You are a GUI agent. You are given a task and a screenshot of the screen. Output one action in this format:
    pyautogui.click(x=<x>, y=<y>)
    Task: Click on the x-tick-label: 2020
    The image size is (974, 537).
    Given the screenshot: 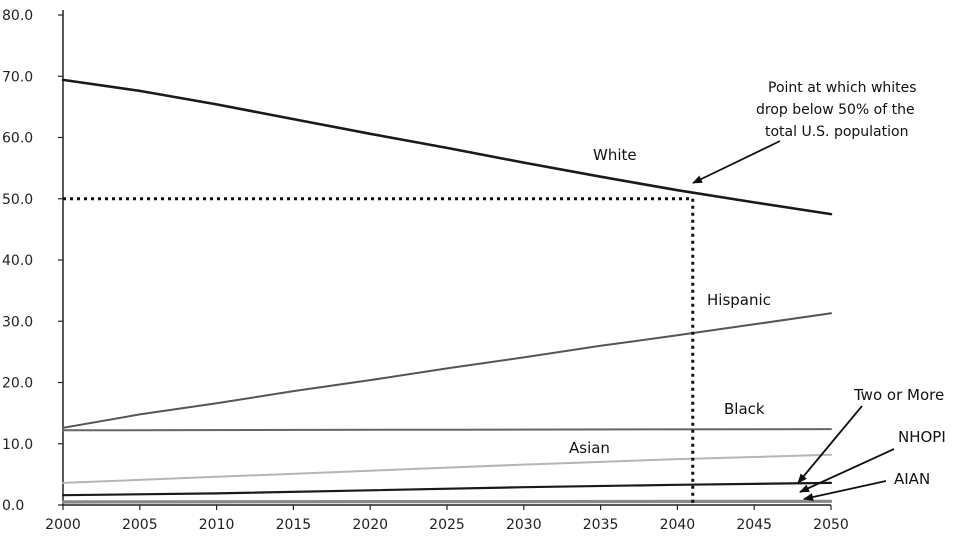 What is the action you would take?
    pyautogui.click(x=370, y=525)
    